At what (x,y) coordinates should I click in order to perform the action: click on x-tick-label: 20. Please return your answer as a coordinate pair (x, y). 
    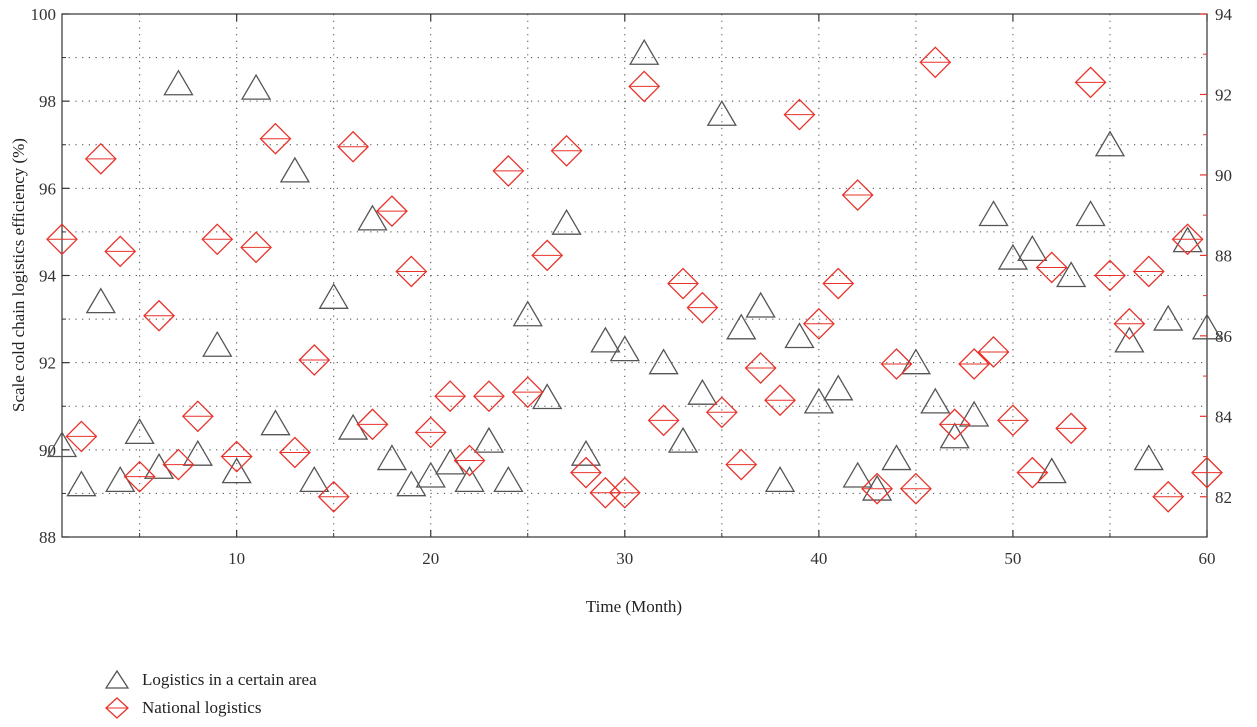
    Looking at the image, I should click on (430, 558).